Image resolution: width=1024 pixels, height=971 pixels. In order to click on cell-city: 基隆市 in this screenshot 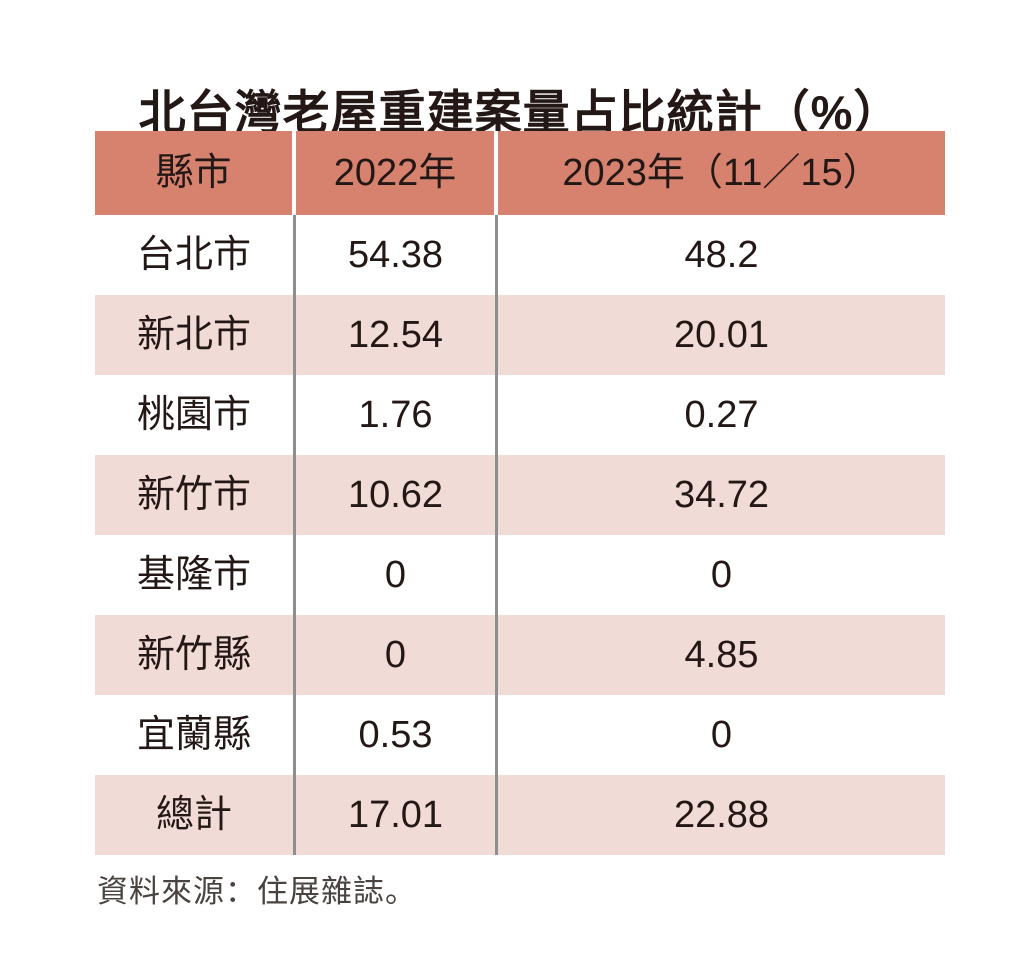, I will do `click(195, 575)`.